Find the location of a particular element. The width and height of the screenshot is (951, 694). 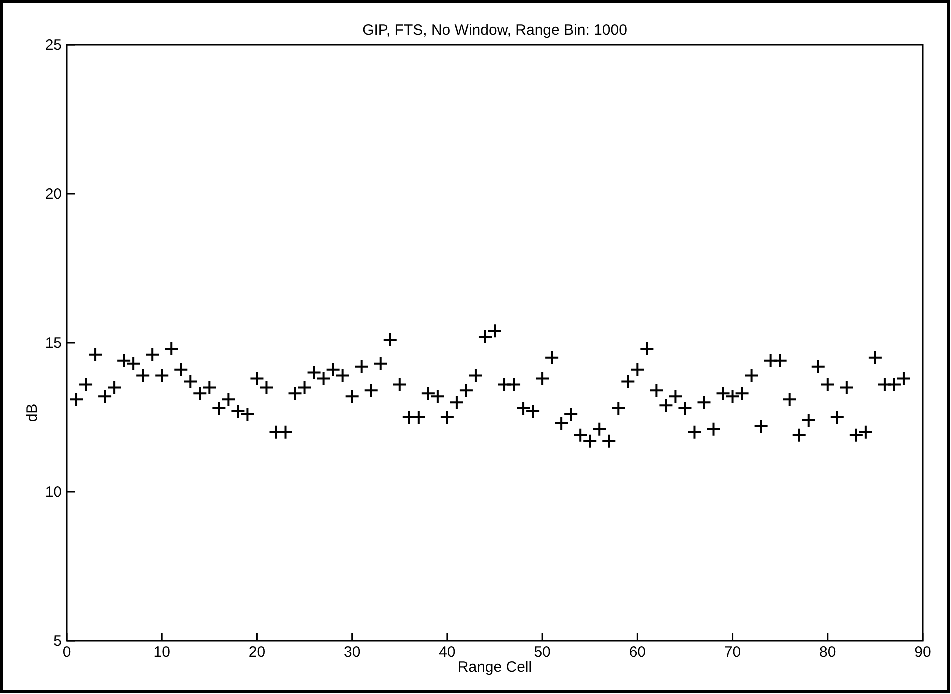

x-tick-label: 40 is located at coordinates (447, 652).